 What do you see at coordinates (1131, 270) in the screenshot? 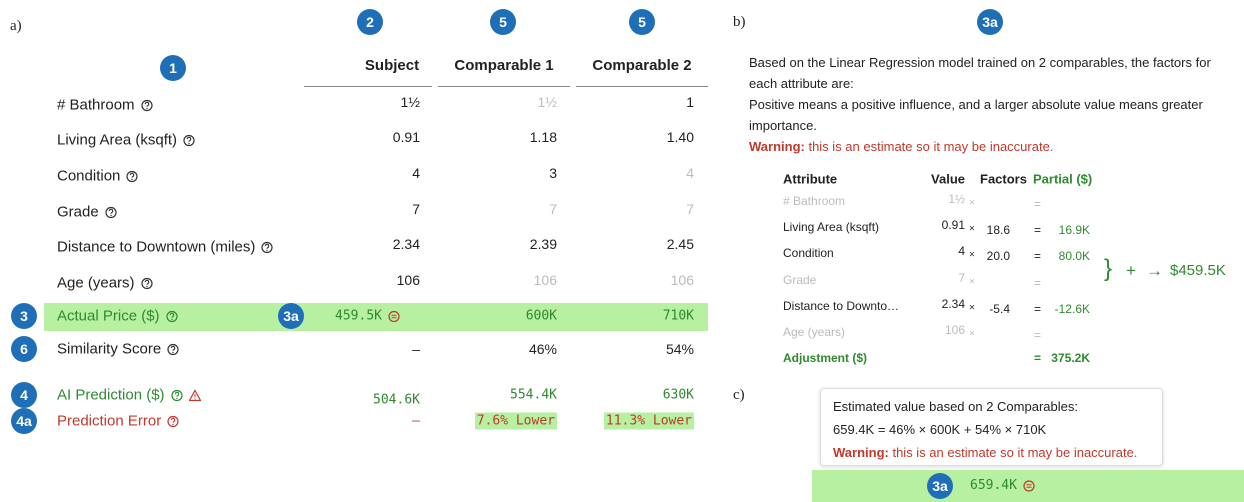
I see `plus: +` at bounding box center [1131, 270].